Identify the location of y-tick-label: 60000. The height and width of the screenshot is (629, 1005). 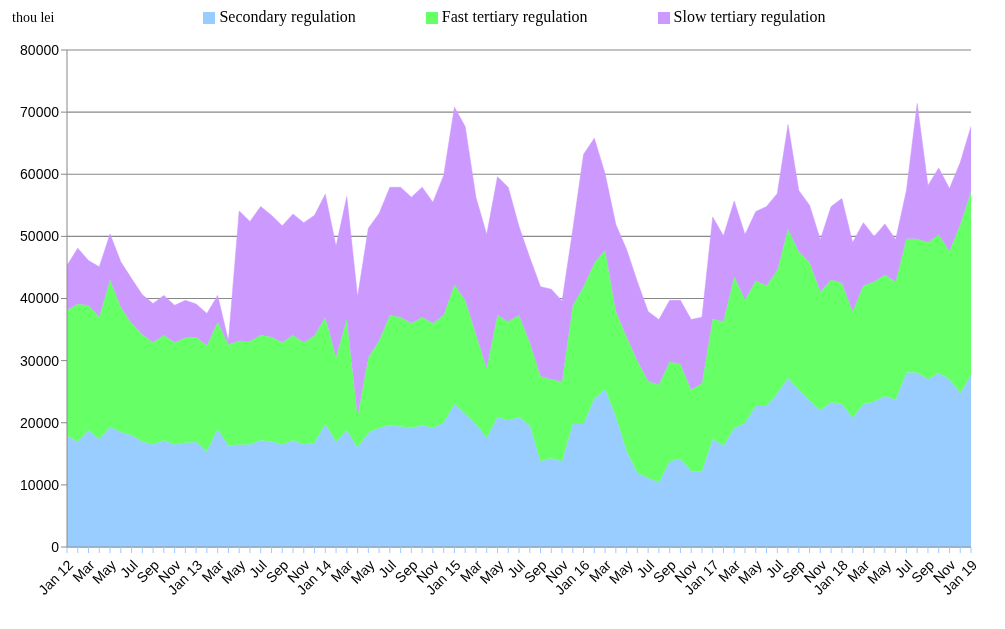
(40, 174).